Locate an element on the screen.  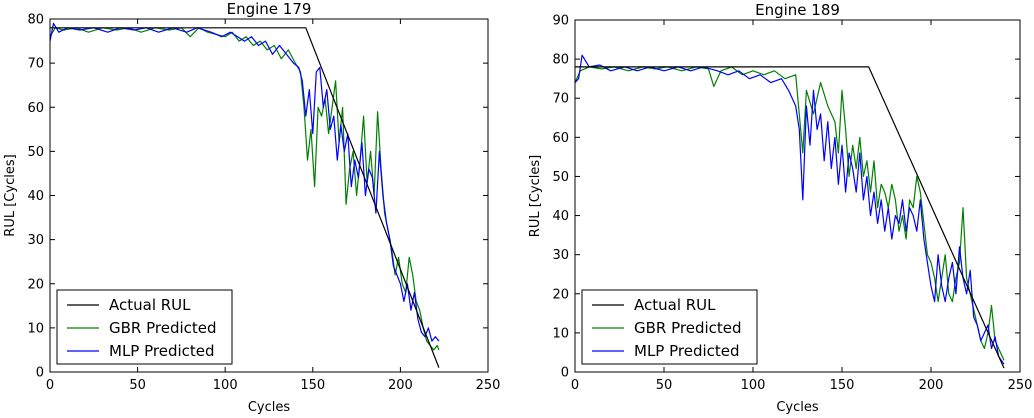
chart-title: Engine 179 is located at coordinates (269, 9).